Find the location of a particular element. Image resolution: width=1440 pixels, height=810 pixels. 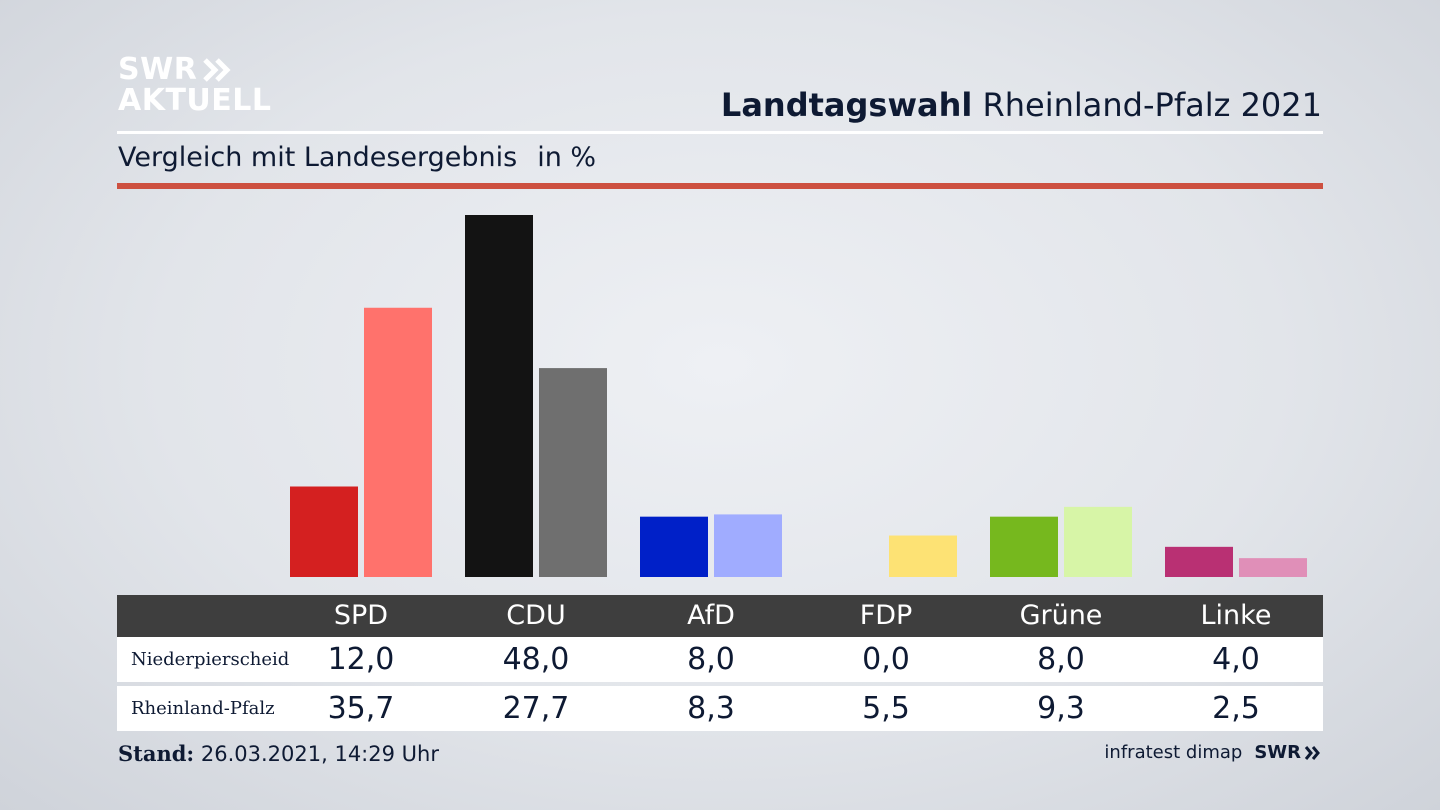

title-bold: Landtagswahl is located at coordinates (846, 105).